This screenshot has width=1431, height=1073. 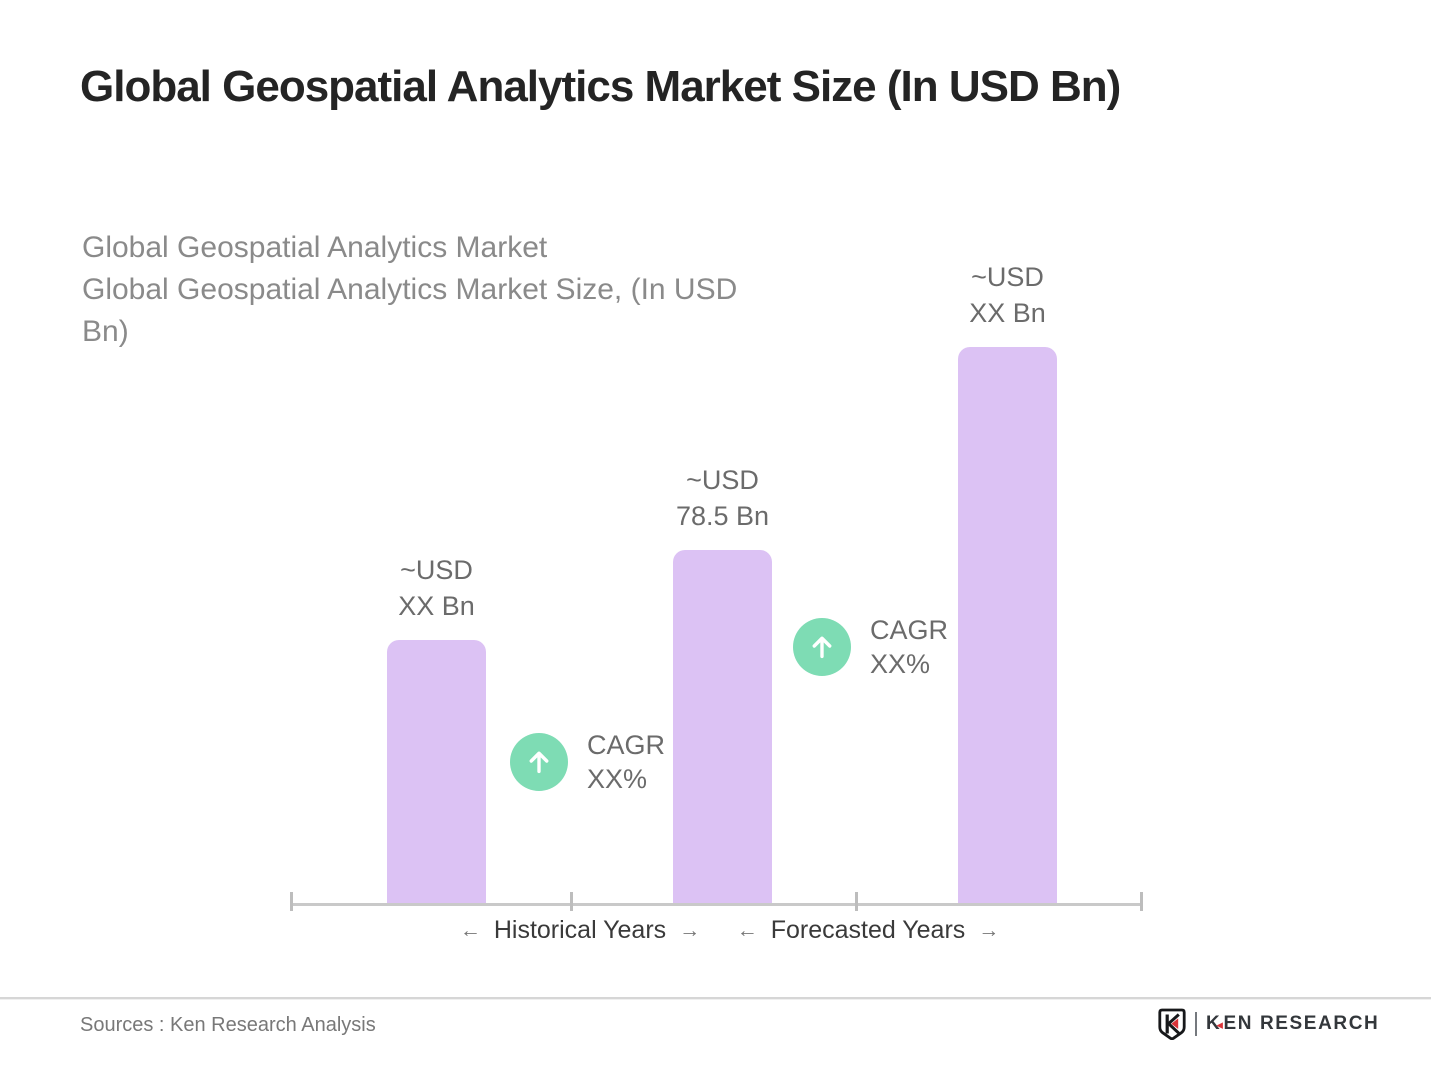 I want to click on bar-historical-end, so click(x=722, y=728).